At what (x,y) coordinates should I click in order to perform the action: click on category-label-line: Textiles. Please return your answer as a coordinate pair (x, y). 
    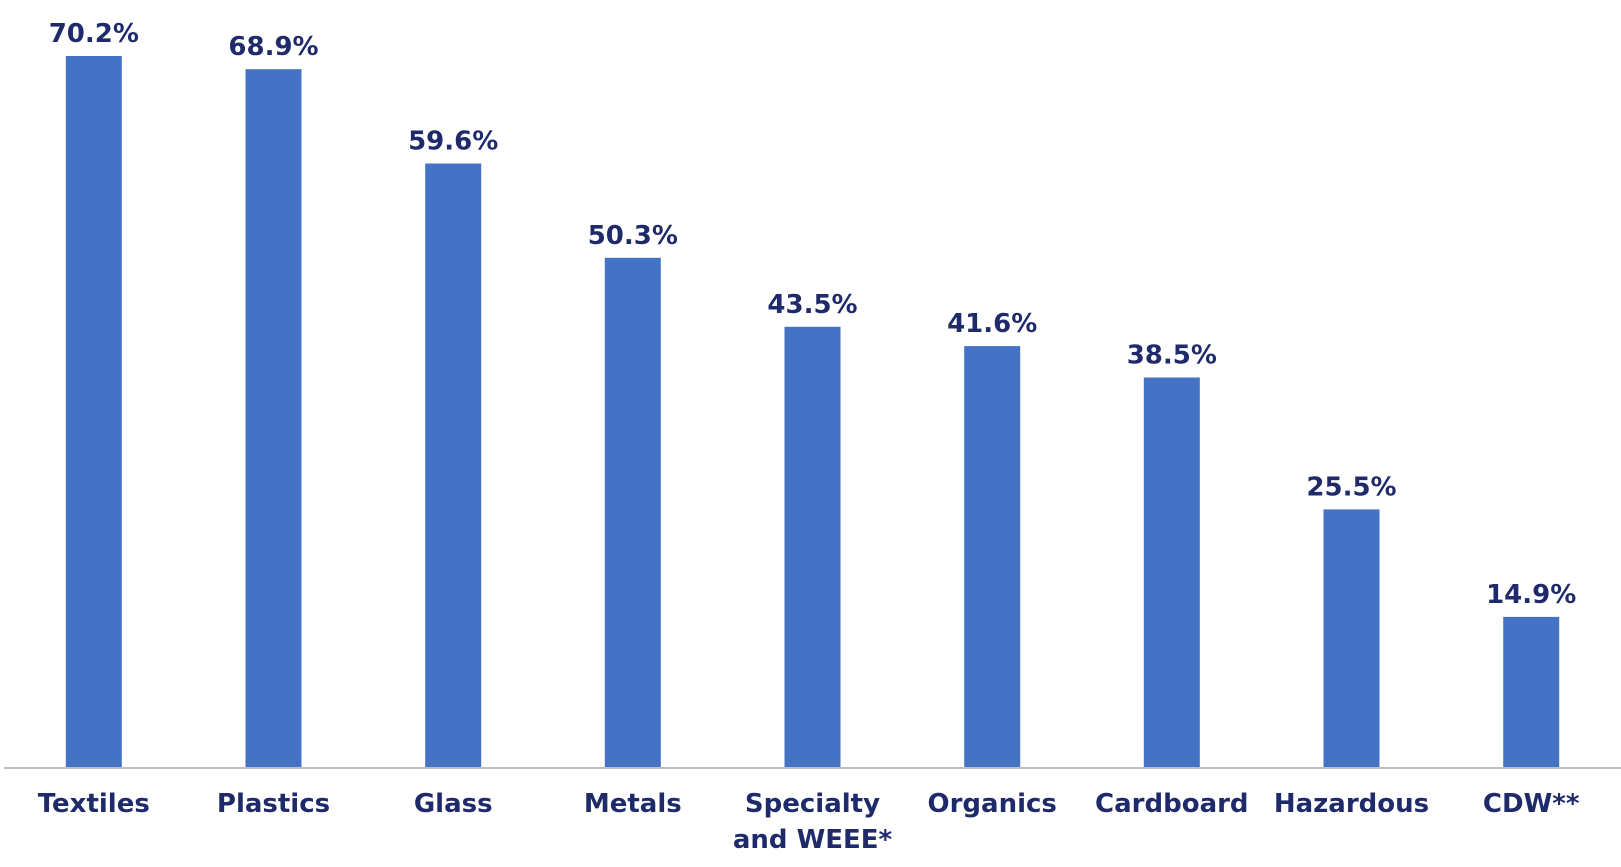
    Looking at the image, I should click on (94, 804).